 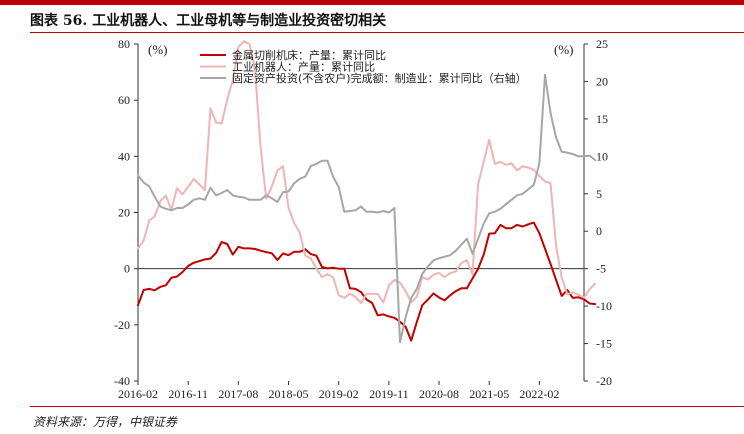 I want to click on left-tick-label: 0, so click(x=127, y=269).